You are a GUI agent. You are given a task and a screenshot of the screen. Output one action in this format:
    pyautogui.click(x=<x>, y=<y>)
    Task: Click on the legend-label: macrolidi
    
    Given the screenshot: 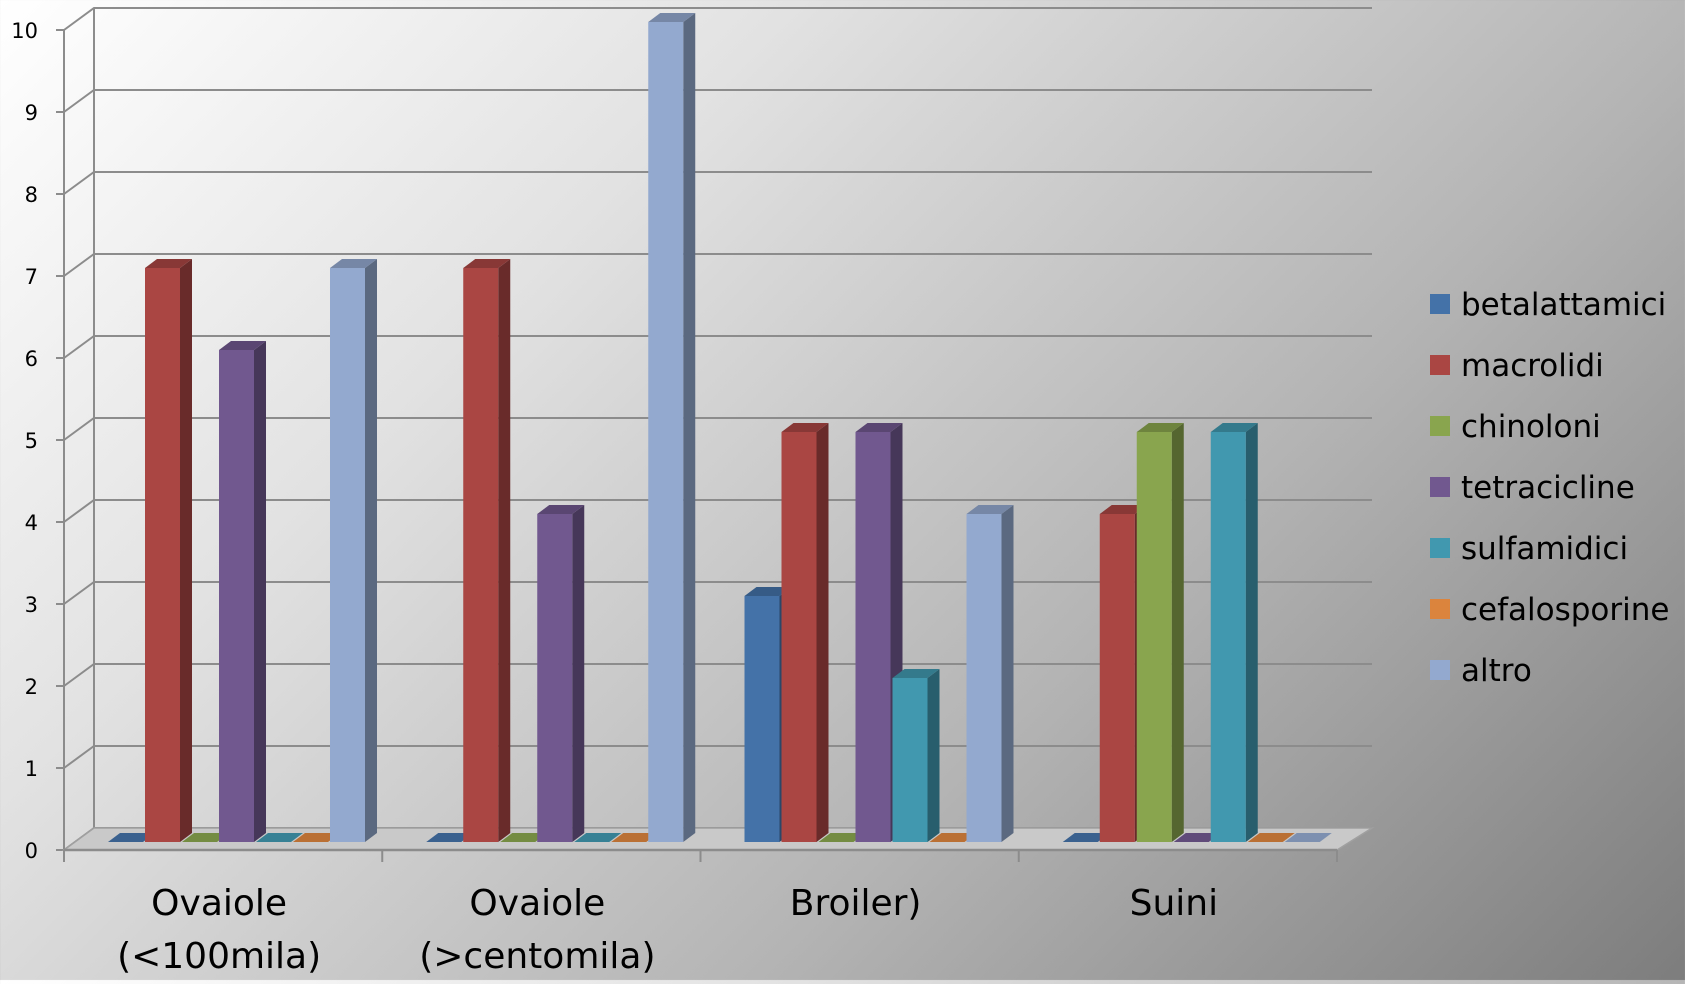 What is the action you would take?
    pyautogui.click(x=1532, y=366)
    